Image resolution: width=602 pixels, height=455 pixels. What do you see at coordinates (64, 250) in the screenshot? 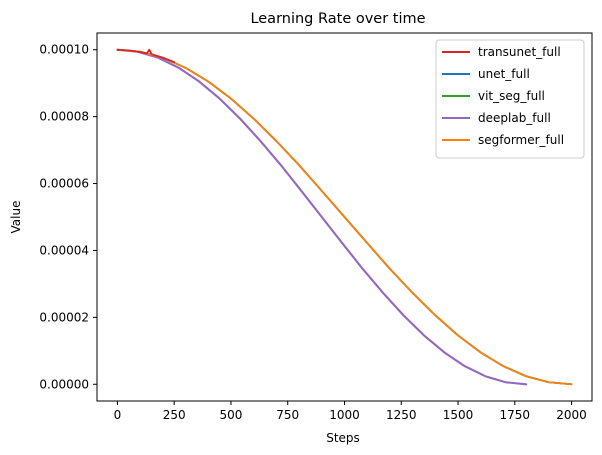
I see `y-tick-label: 0.00004` at bounding box center [64, 250].